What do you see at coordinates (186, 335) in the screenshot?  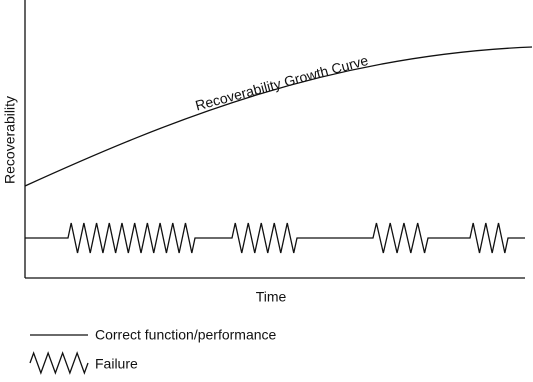 I see `legend-label: Correct function/performance` at bounding box center [186, 335].